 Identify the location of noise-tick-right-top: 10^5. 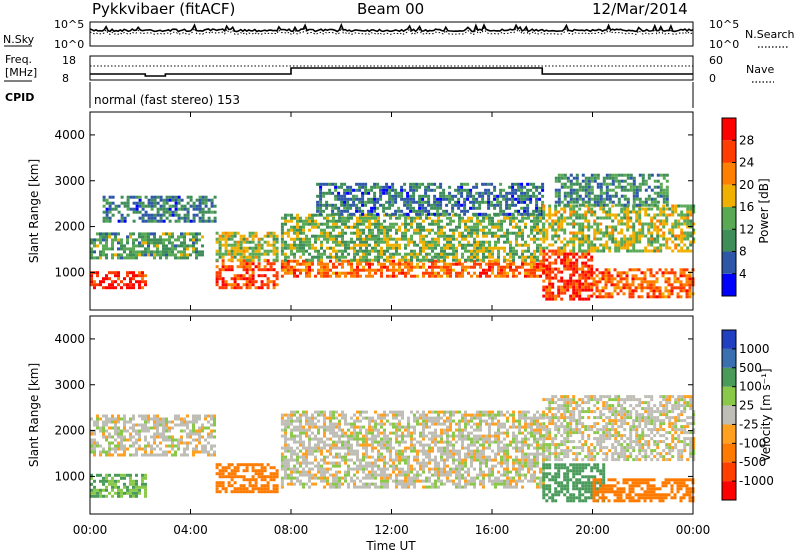
(724, 24).